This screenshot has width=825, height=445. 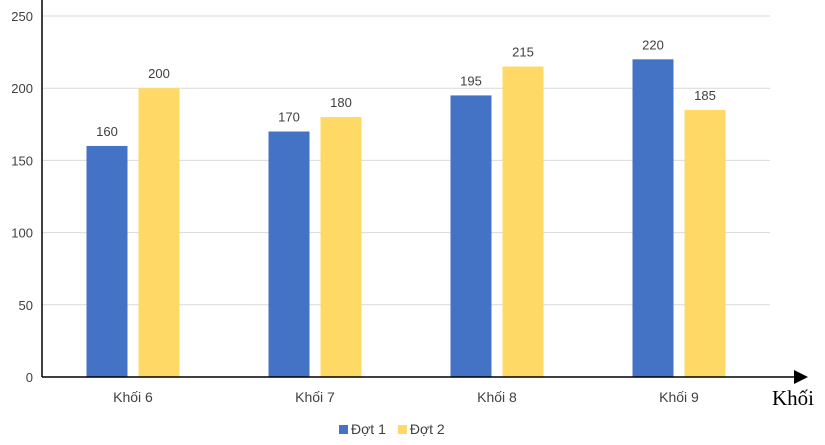 I want to click on x-category-label: Khối 8, so click(x=497, y=397).